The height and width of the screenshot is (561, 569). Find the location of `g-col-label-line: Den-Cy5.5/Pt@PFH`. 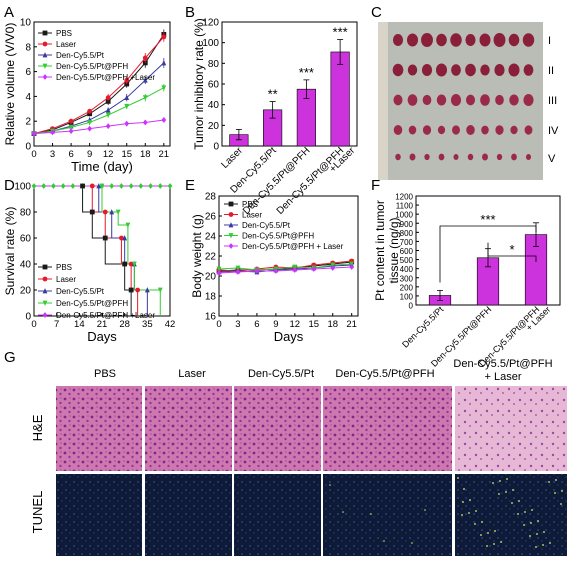

g-col-label-line: Den-Cy5.5/Pt@PFH is located at coordinates (502, 364).